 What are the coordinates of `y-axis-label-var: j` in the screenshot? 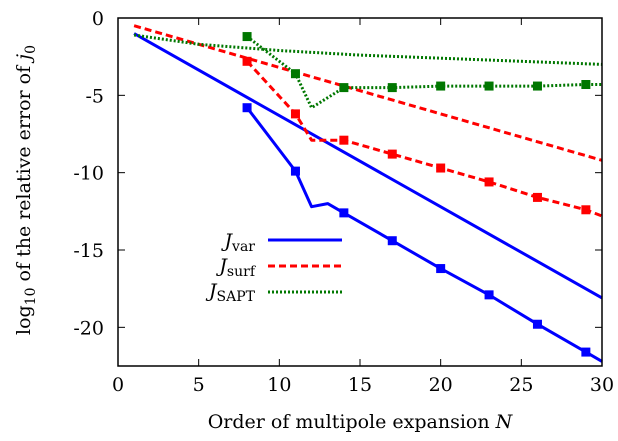 It's located at (24, 59).